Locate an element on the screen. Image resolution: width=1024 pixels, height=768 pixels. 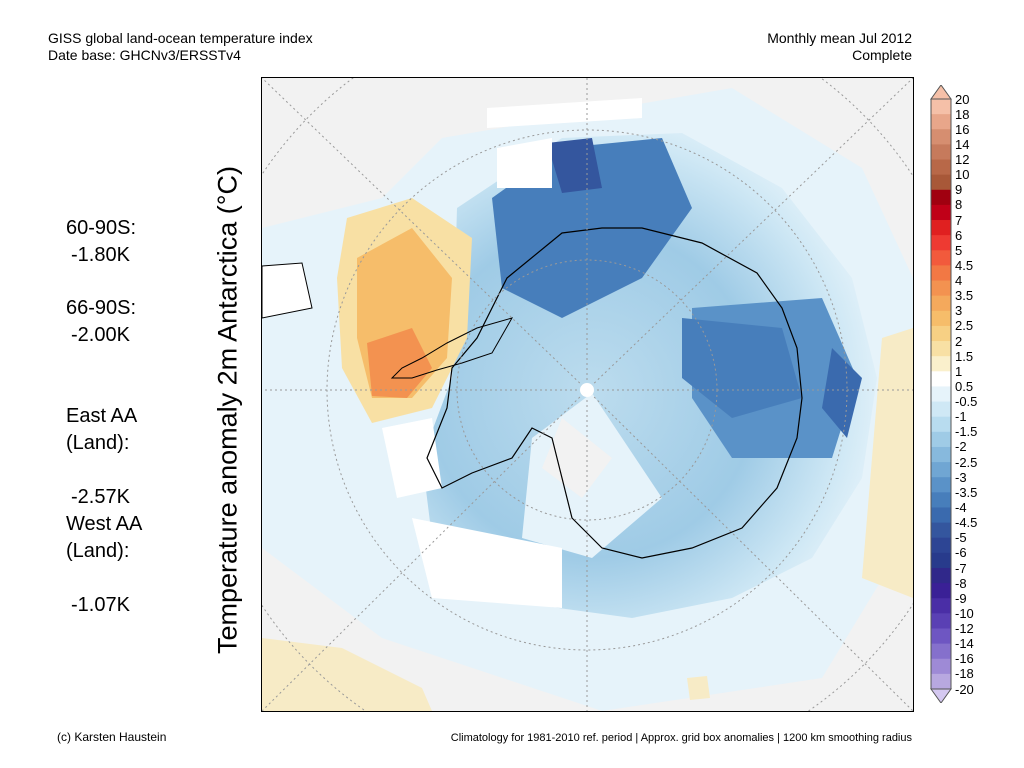
credit-label: (c) Karsten Haustein is located at coordinates (112, 737).